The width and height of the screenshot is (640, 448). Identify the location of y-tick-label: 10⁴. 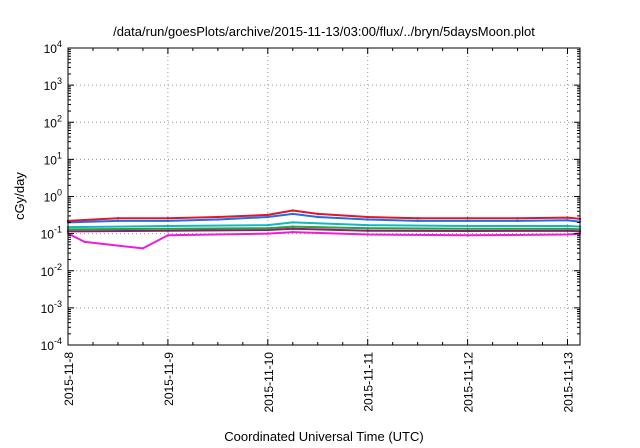
(53, 47).